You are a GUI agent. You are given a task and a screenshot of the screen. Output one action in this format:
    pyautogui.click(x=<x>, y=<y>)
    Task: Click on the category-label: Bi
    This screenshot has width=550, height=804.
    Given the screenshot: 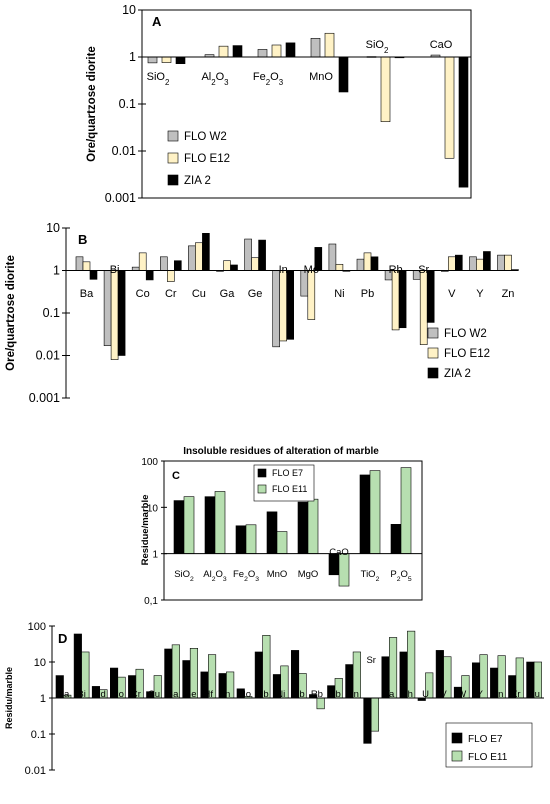 What is the action you would take?
    pyautogui.click(x=81, y=694)
    